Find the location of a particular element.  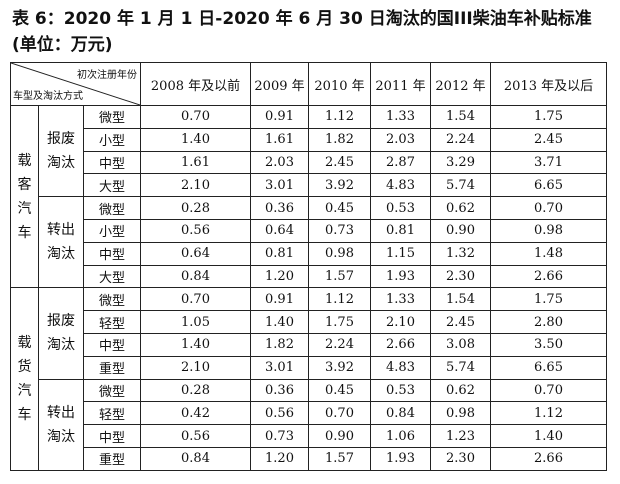

value-cell: 3.29 is located at coordinates (461, 162).